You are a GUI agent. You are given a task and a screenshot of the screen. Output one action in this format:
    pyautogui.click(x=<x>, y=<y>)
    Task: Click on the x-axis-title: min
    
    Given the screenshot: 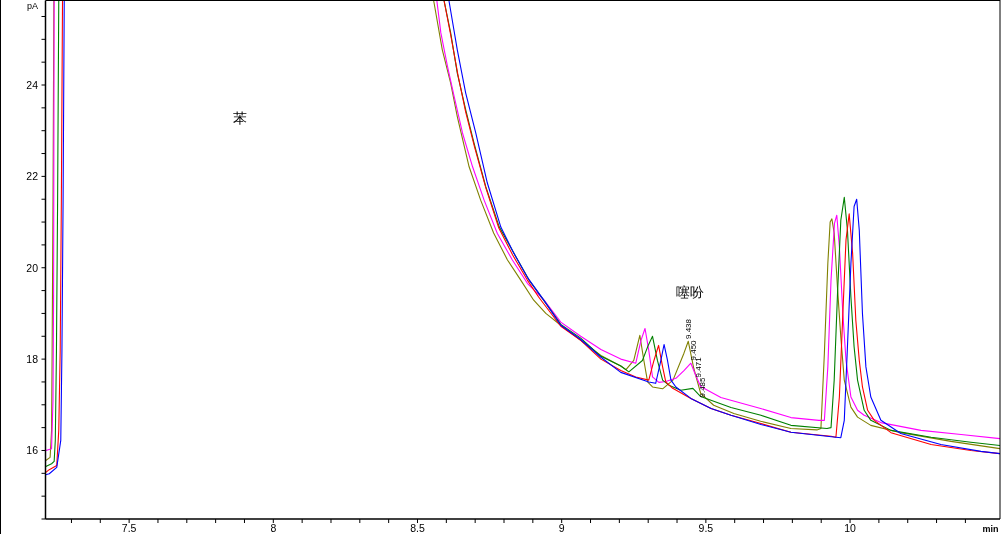 What is the action you would take?
    pyautogui.click(x=990, y=529)
    